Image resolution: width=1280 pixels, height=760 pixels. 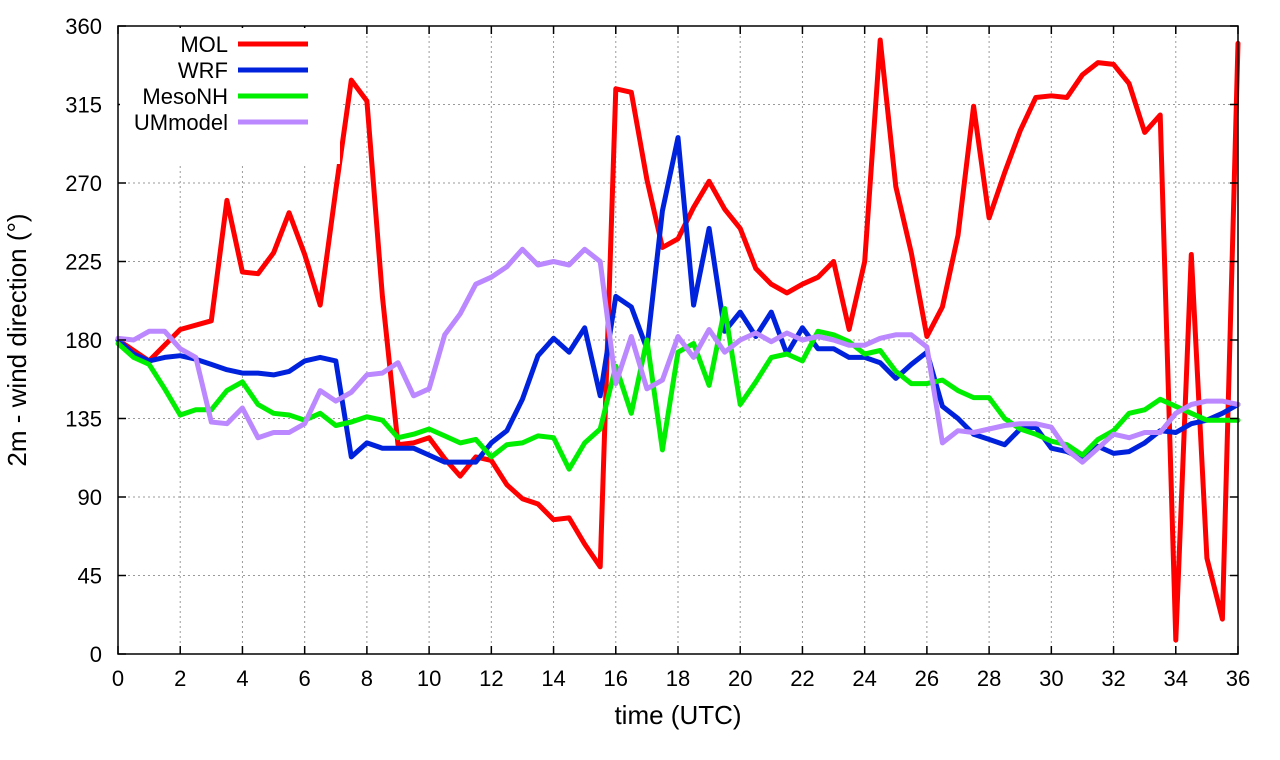 I want to click on x-tick-label: 34, so click(x=1176, y=678).